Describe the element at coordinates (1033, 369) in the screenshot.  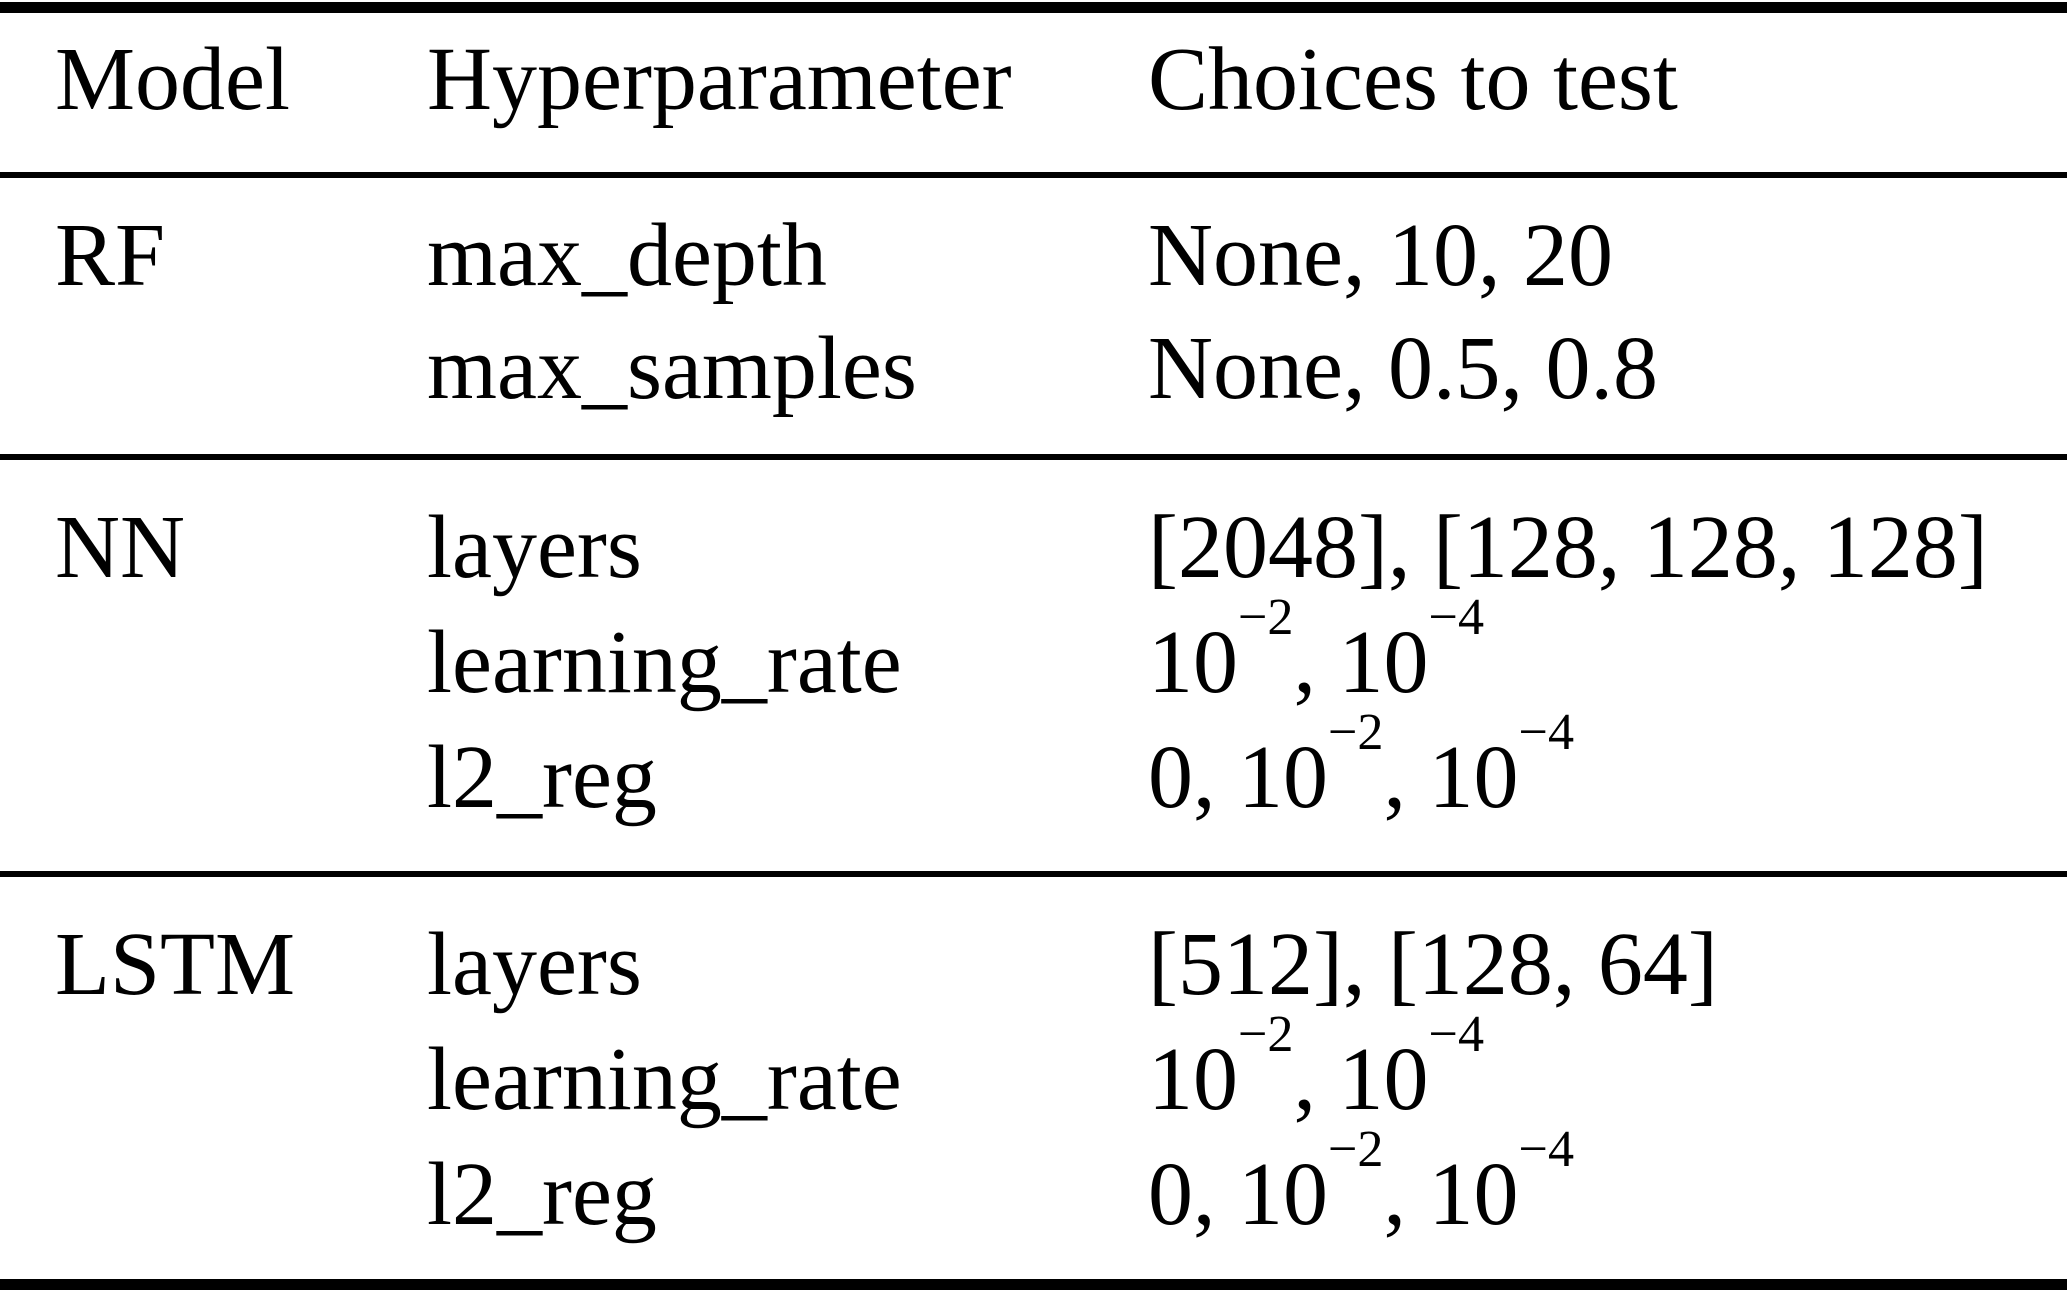
I see `table-row: max_samples None, 0.5, 0.8` at that location.